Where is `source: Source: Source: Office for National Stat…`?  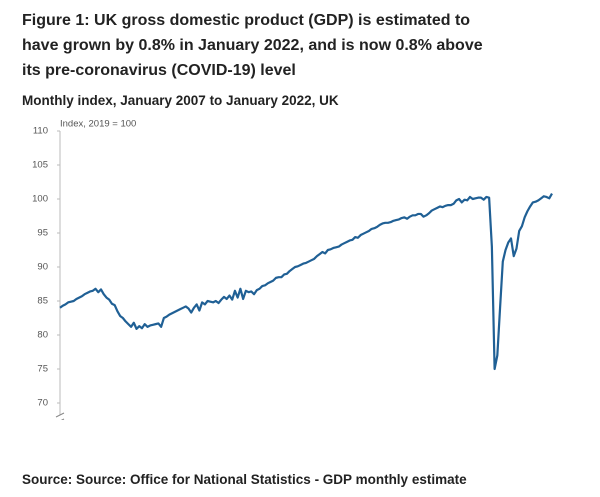
source: Source: Source: Office for National Stat… is located at coordinates (244, 479).